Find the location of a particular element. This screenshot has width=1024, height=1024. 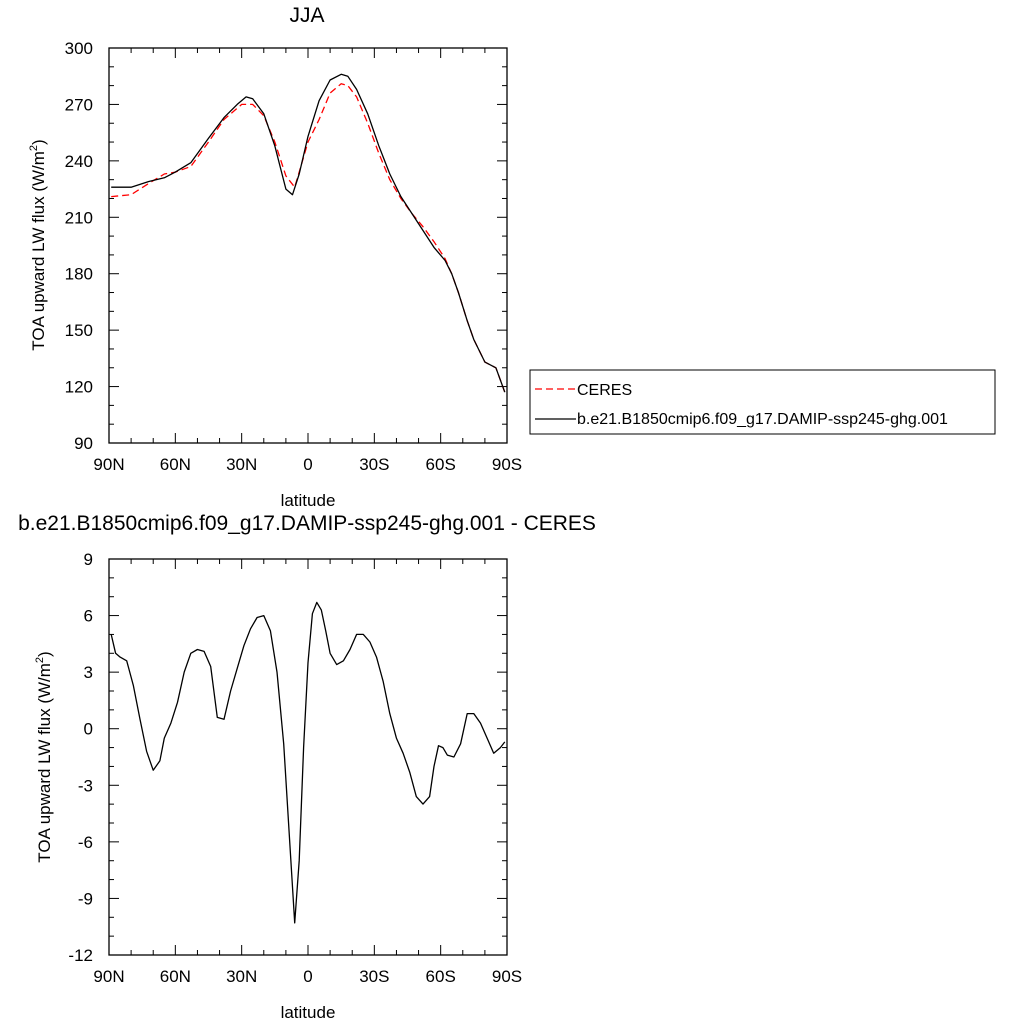

y-tick-label: 6 is located at coordinates (88, 616).